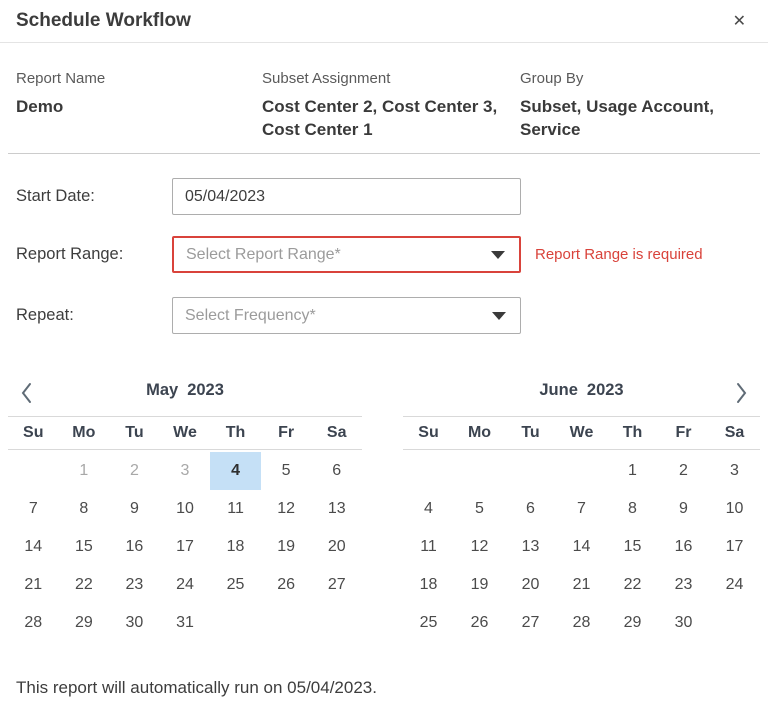  Describe the element at coordinates (552, 78) in the screenshot. I see `summary-label: Group By` at that location.